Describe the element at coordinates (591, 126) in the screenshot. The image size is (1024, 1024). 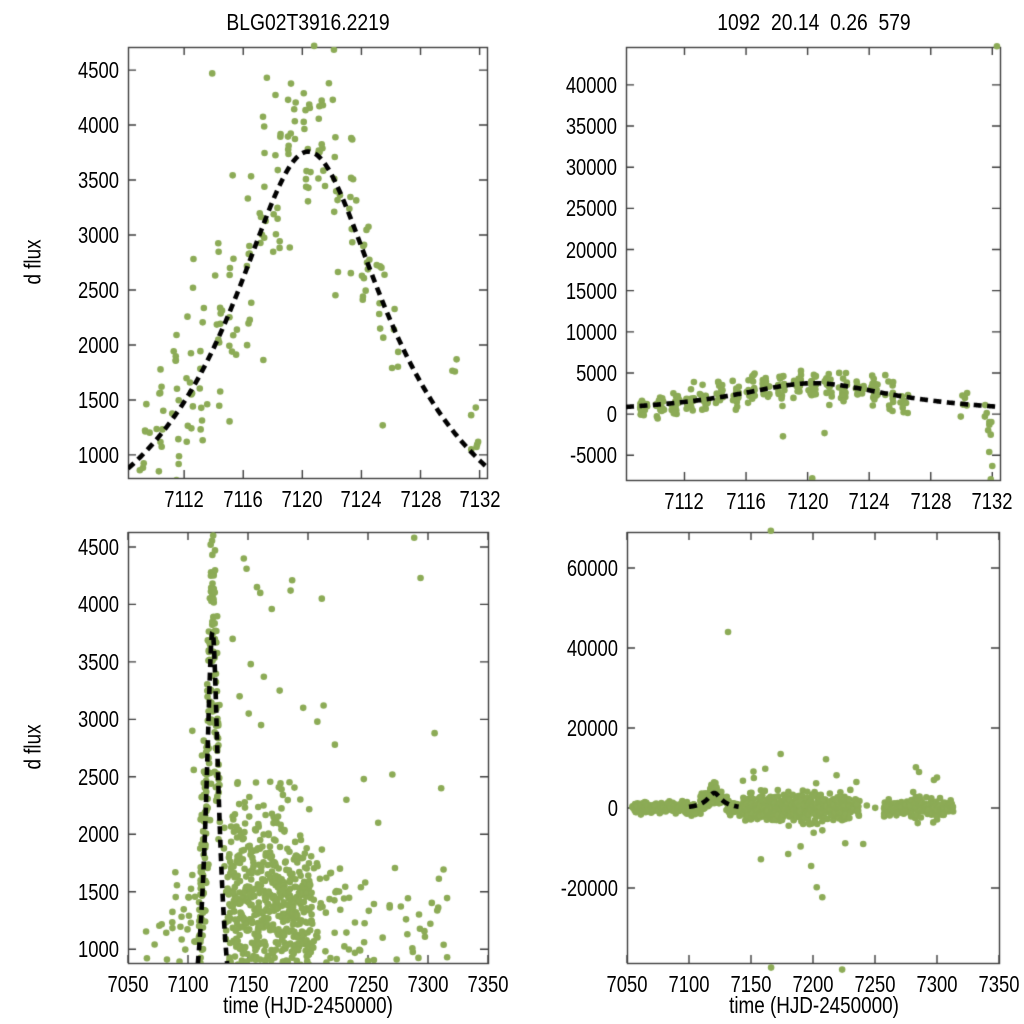
I see `y-tick-label: 35000` at that location.